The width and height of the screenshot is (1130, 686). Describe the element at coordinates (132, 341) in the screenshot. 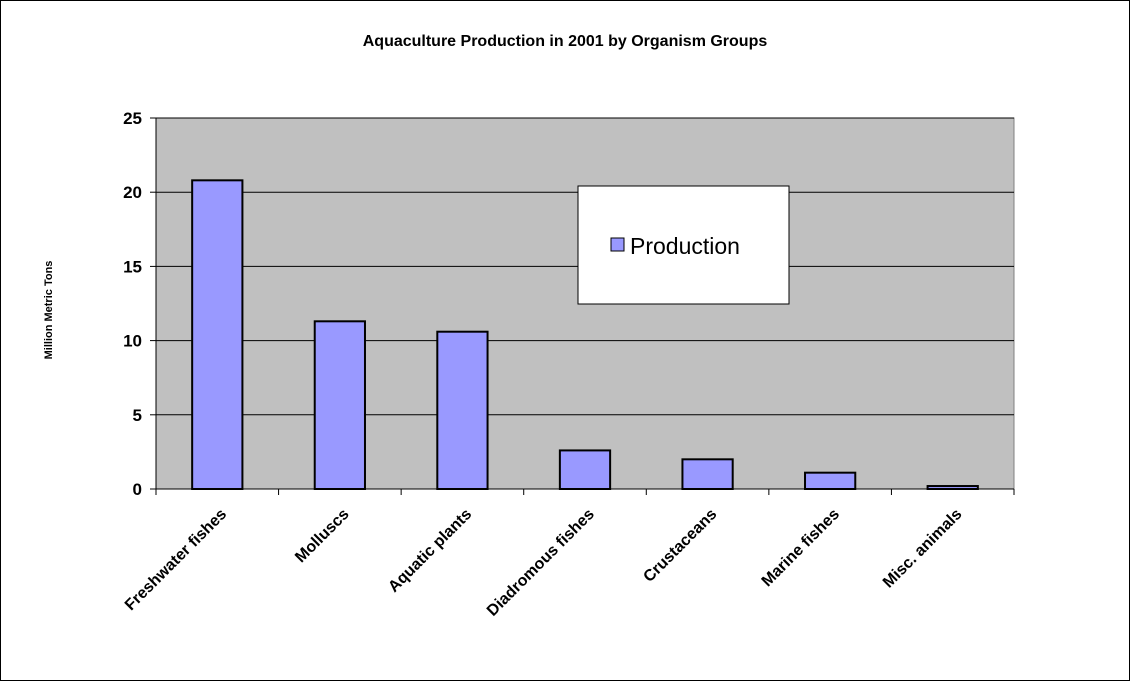

I see `y-tick-label: 10` at that location.